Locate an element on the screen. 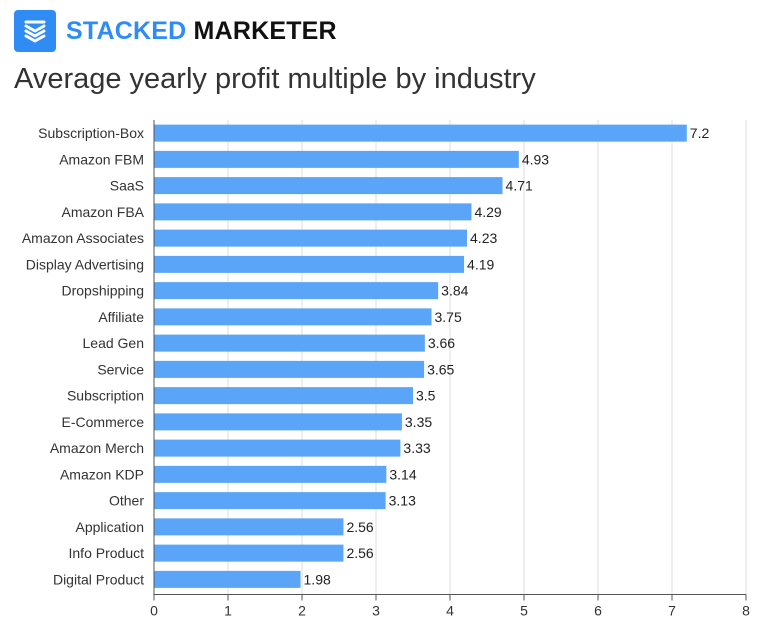 The width and height of the screenshot is (771, 631). category-label: E-Commerce is located at coordinates (103, 422).